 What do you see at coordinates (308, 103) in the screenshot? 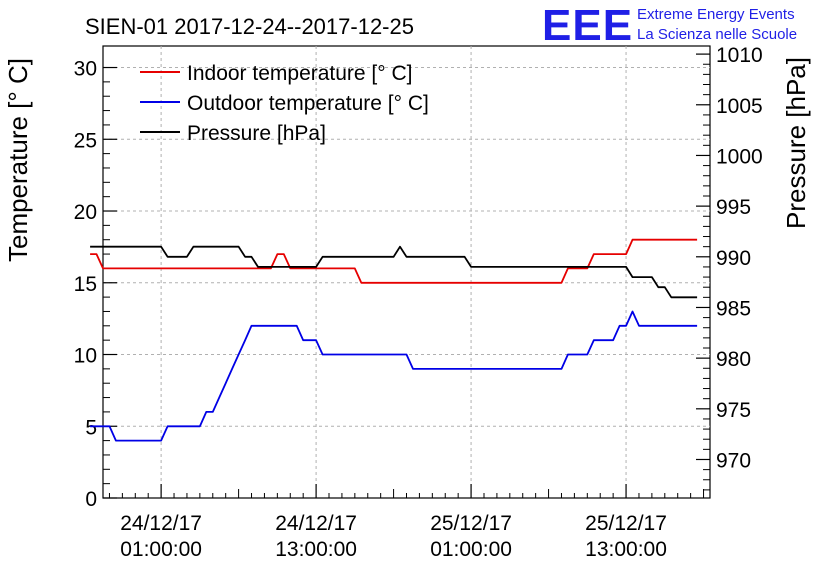
I see `legend-label-1: Outdoor temperature [° C]` at bounding box center [308, 103].